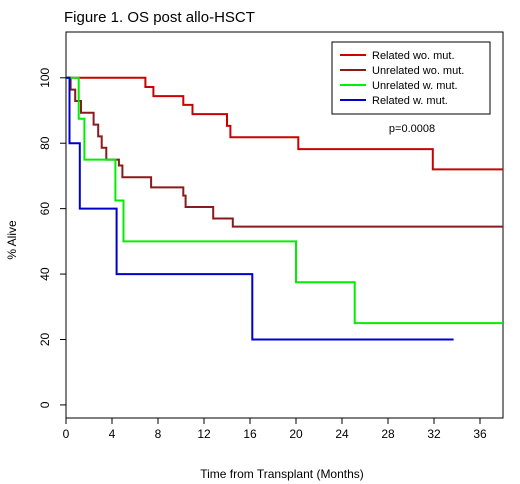 The image size is (520, 484). Describe the element at coordinates (112, 434) in the screenshot. I see `x-tick-label-4: 4` at that location.